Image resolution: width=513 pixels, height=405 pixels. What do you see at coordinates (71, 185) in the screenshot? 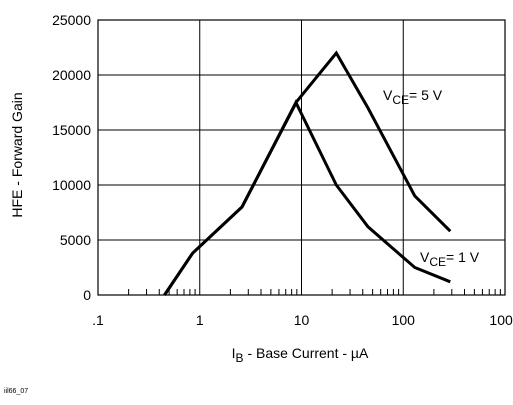
I see `y-tick-label: 10000` at bounding box center [71, 185].